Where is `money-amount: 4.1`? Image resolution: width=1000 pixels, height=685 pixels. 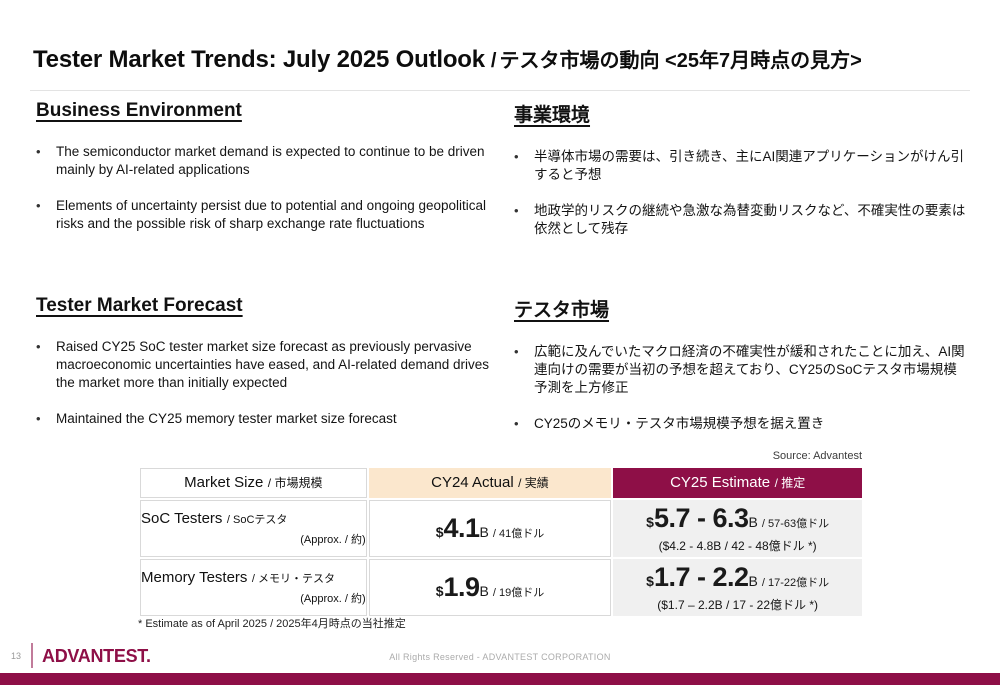
money-amount: 4.1 is located at coordinates (461, 528).